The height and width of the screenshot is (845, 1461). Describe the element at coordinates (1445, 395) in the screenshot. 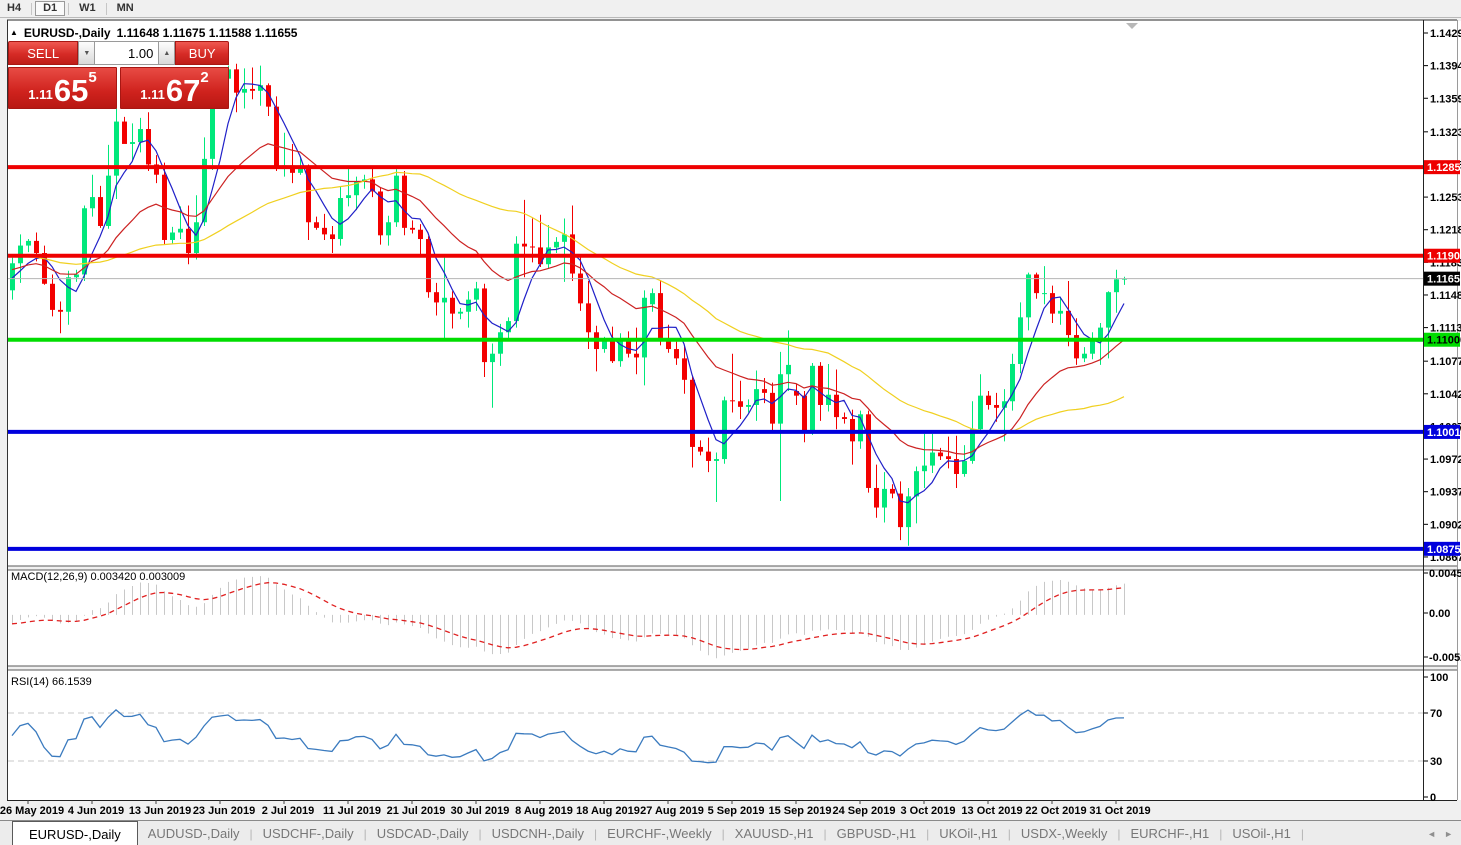

I see `price-axis-label: 1.10420` at that location.